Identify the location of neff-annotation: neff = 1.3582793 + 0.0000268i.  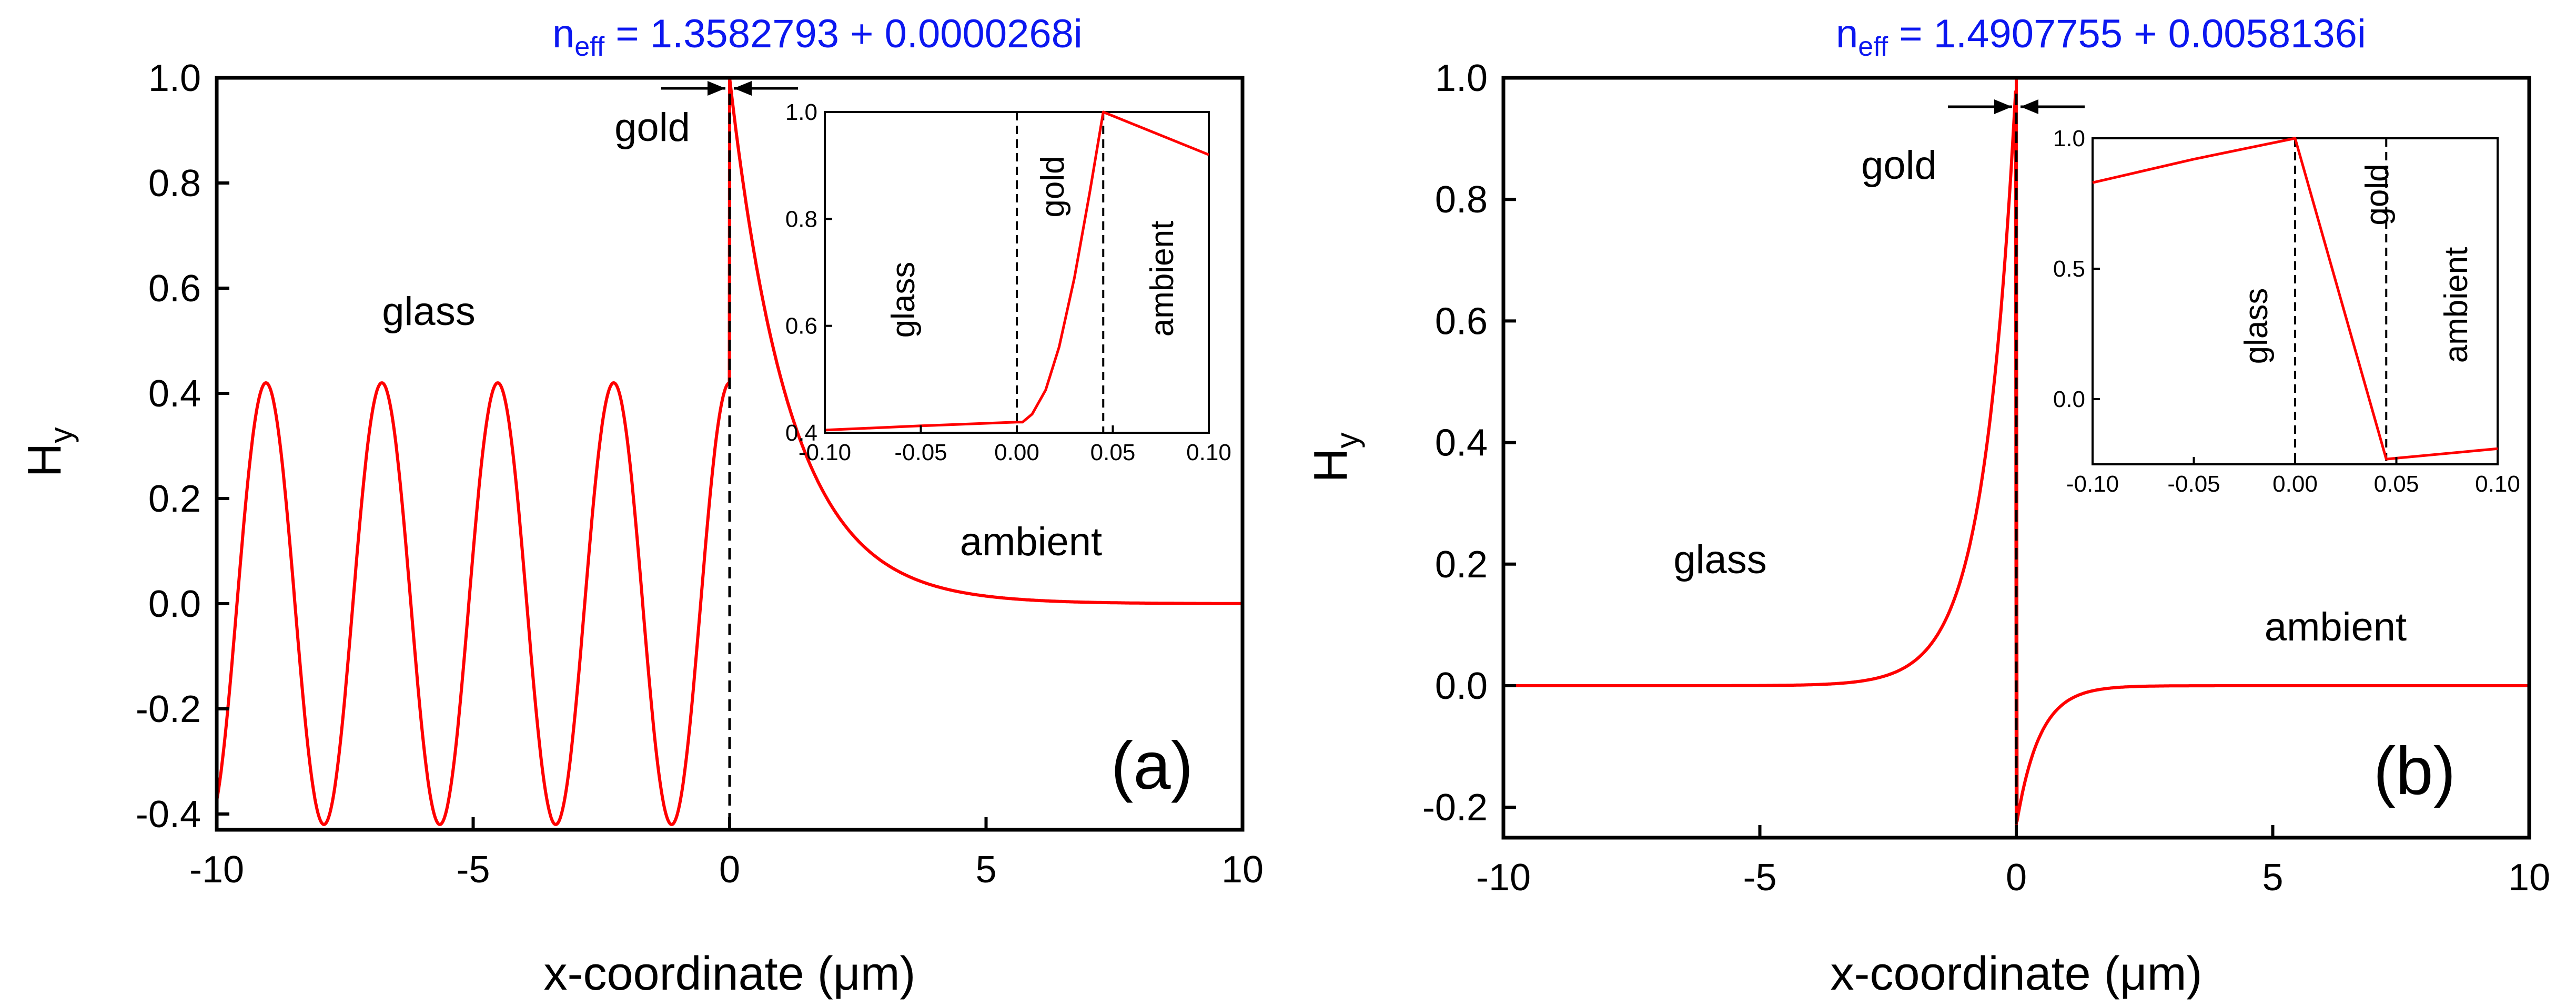
(817, 37).